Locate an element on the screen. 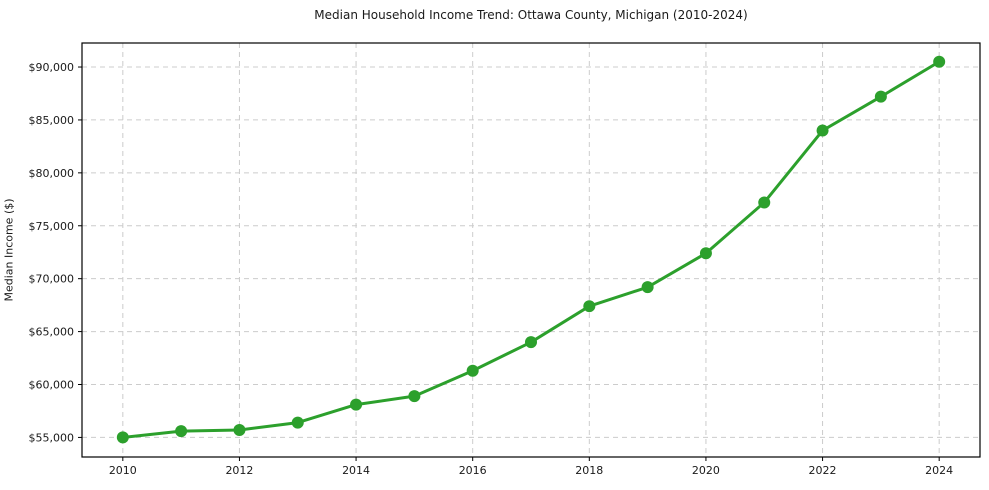  x-tick-label: 2022 is located at coordinates (823, 470).